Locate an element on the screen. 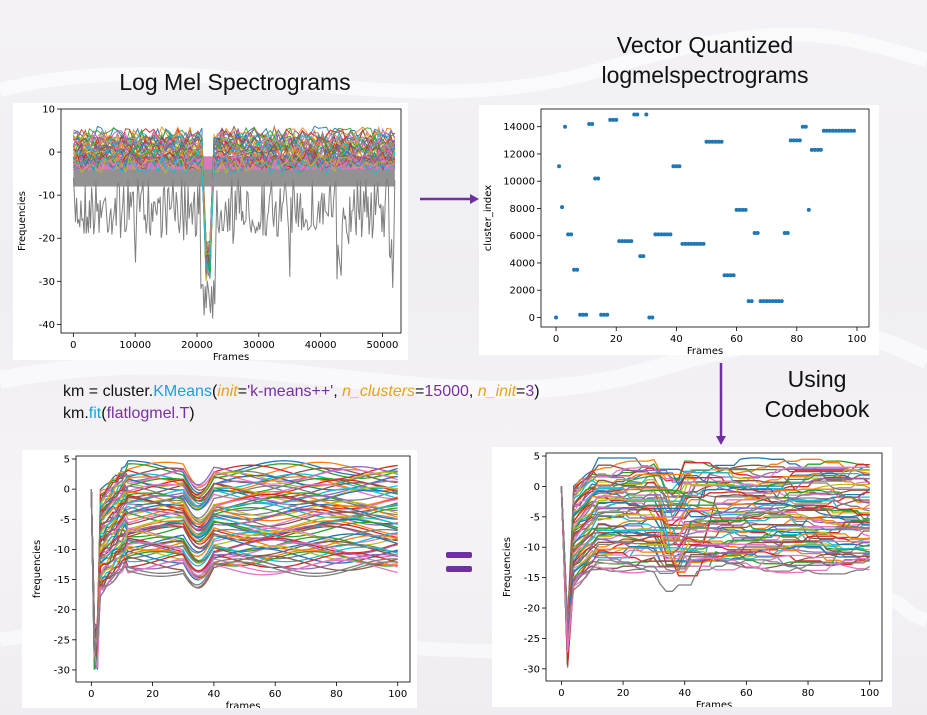 The image size is (927, 715). y-tick-label: 0 is located at coordinates (537, 487).